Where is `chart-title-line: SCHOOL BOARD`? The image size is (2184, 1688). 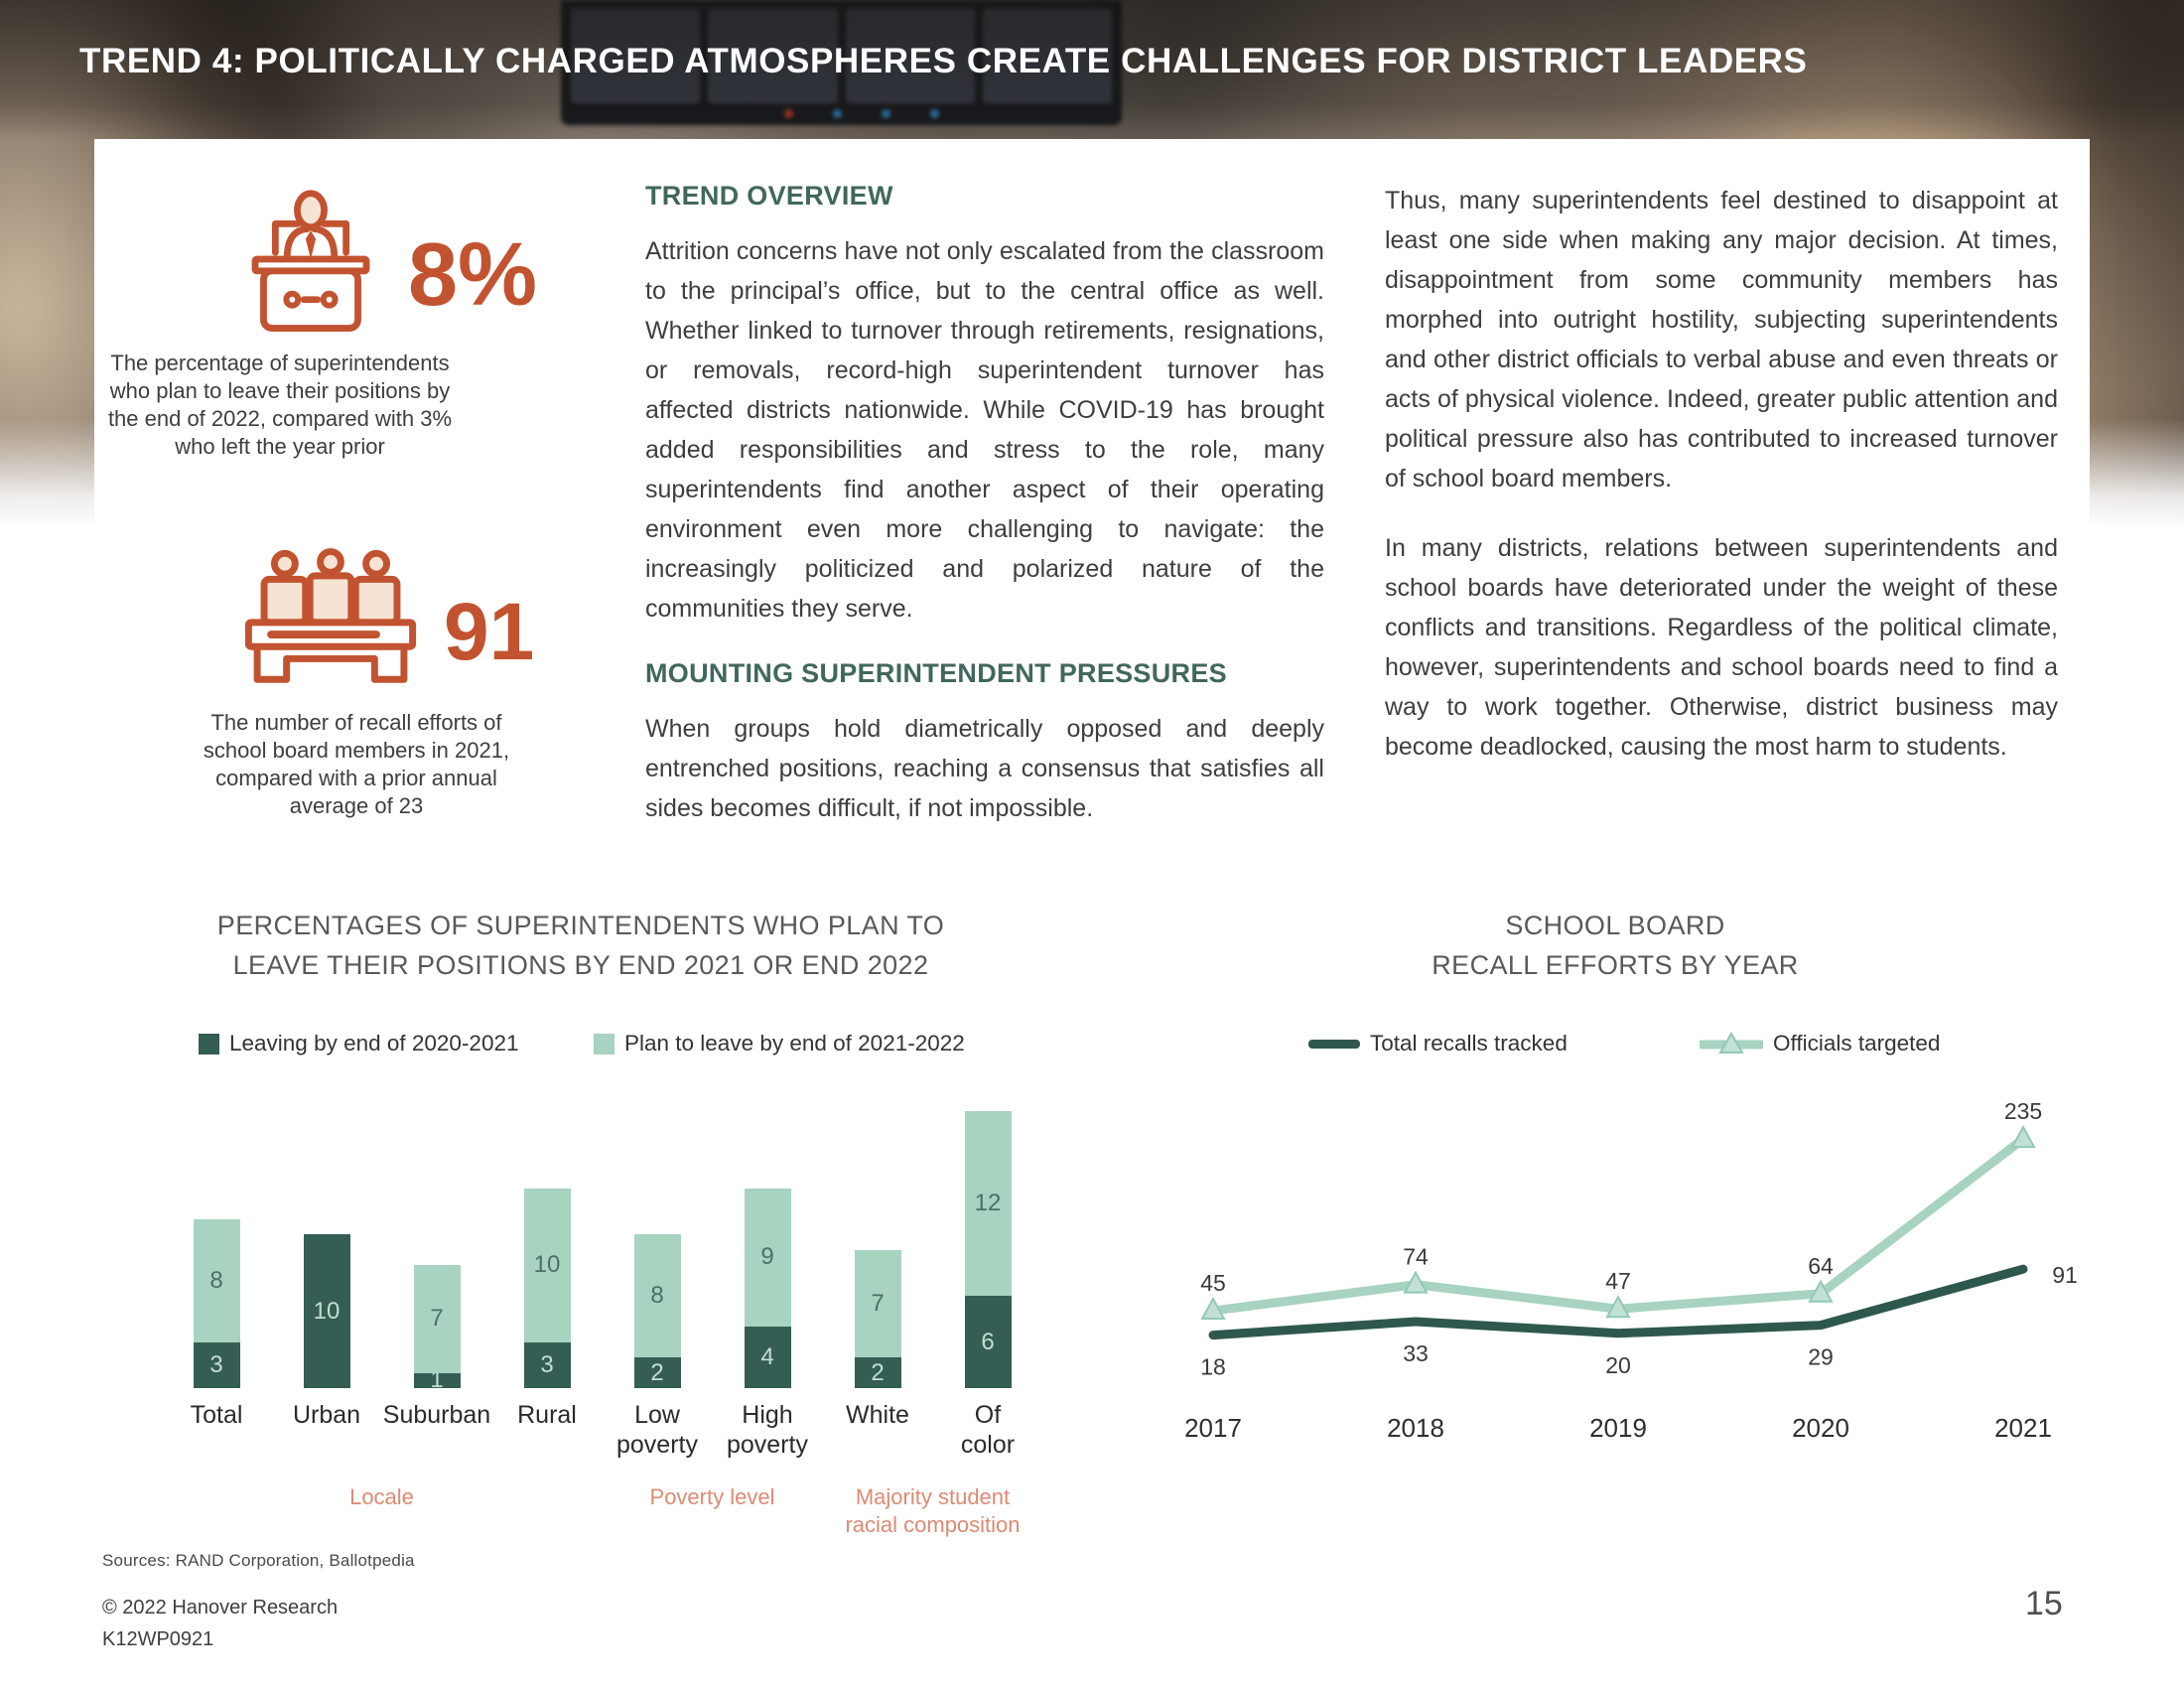 chart-title-line: SCHOOL BOARD is located at coordinates (1615, 925).